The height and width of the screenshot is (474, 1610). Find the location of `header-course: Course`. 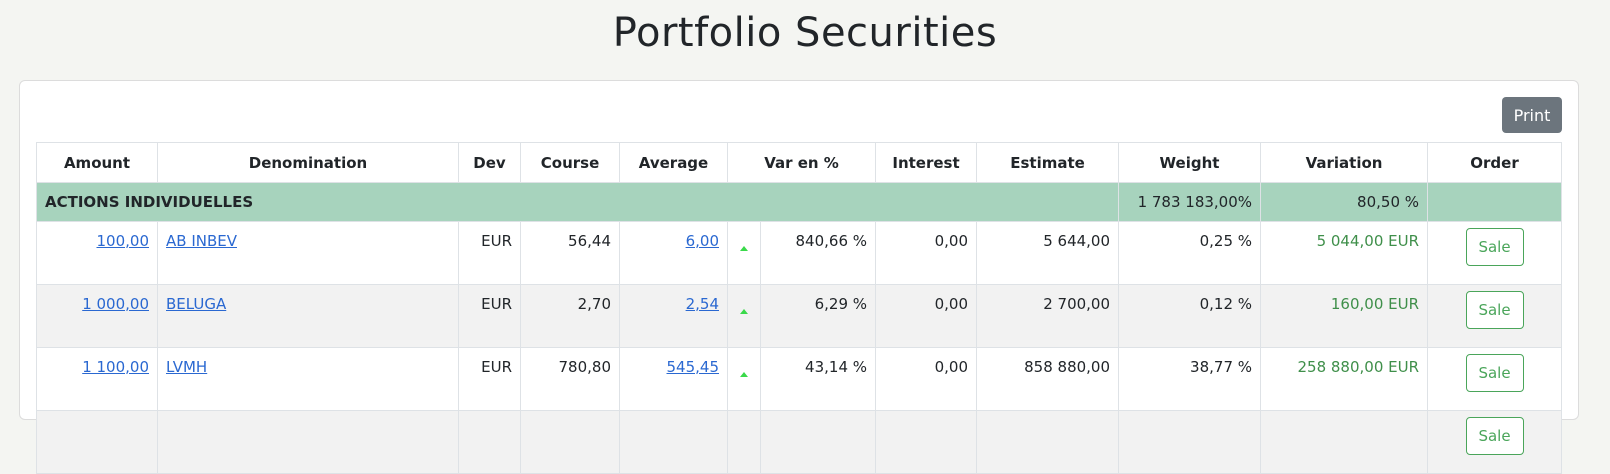

header-course: Course is located at coordinates (570, 162).